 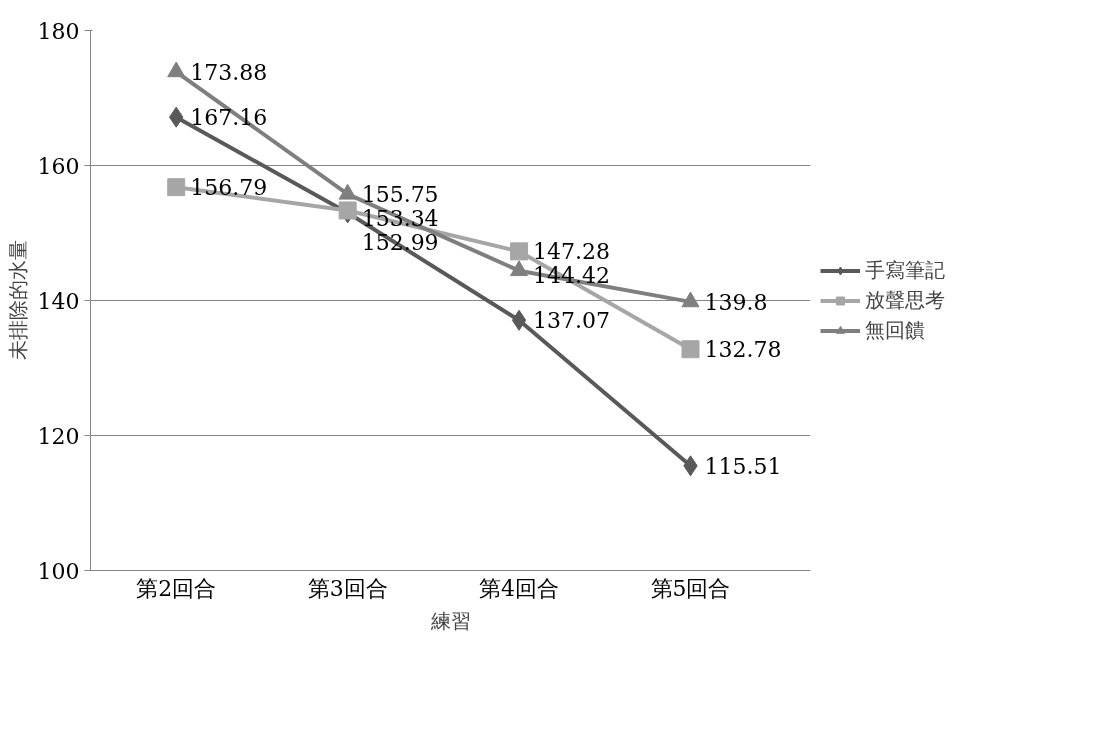 I want to click on data-label: 132.78, so click(x=743, y=350).